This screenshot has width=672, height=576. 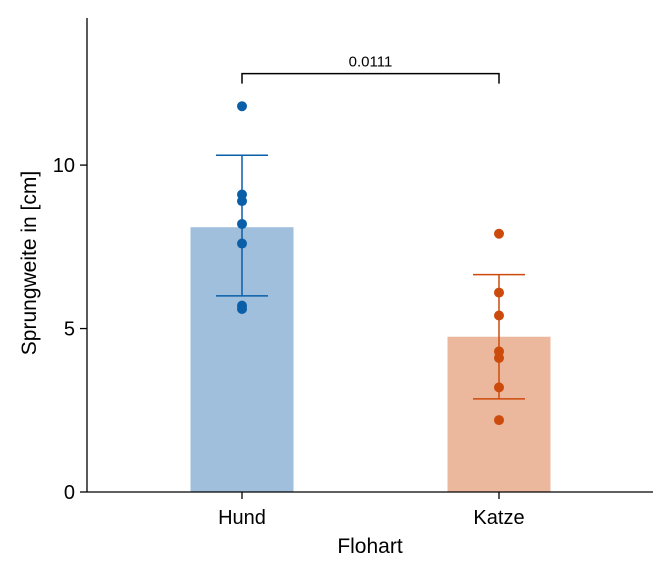 I want to click on y-tick-label-5: 5, so click(x=69, y=330).